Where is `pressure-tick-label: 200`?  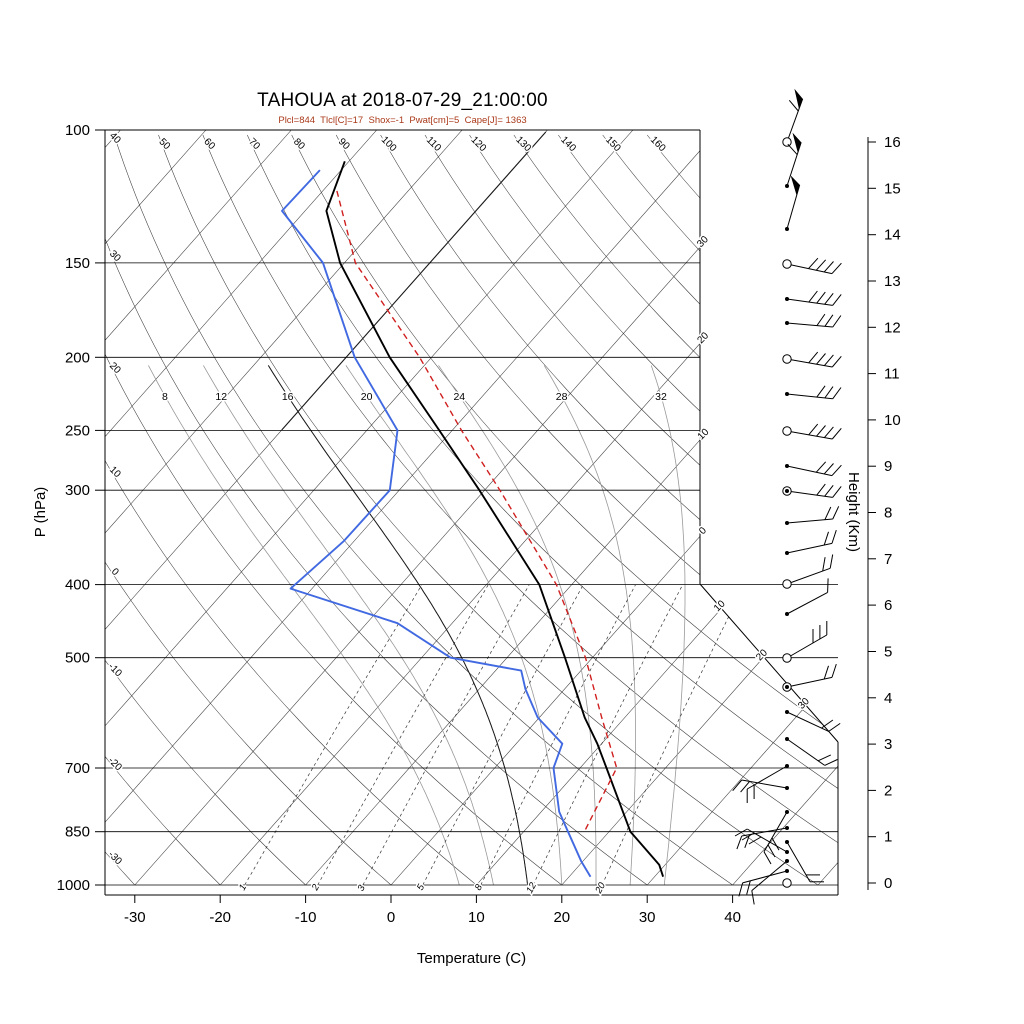 pressure-tick-label: 200 is located at coordinates (77, 357).